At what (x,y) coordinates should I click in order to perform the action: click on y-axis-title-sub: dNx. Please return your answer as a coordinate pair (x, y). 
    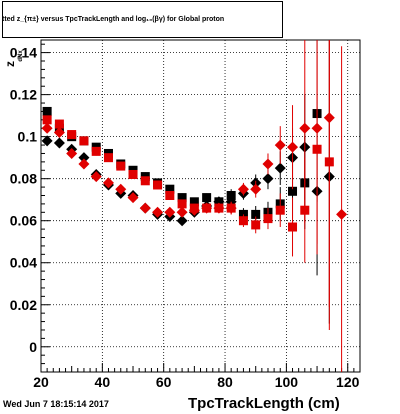
    Looking at the image, I should click on (21, 56).